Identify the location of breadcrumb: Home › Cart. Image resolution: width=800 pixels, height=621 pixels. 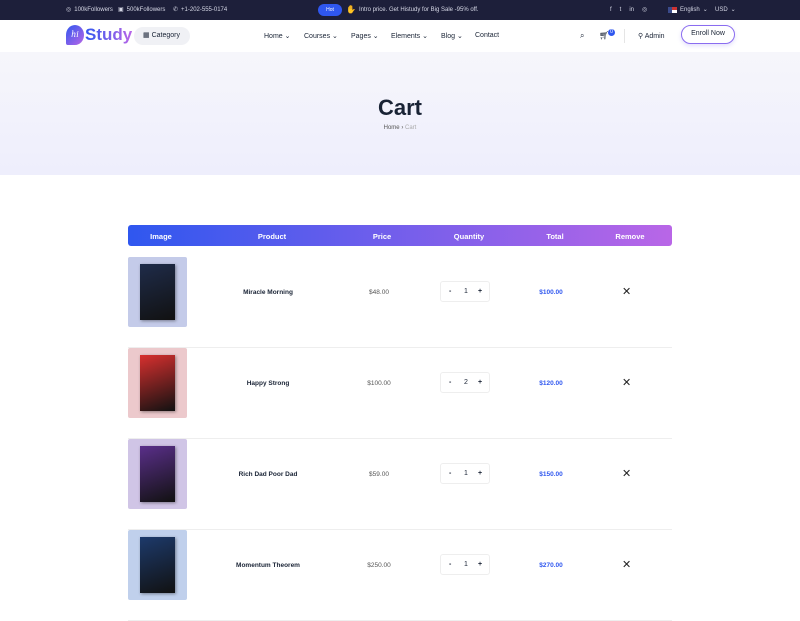
(400, 128).